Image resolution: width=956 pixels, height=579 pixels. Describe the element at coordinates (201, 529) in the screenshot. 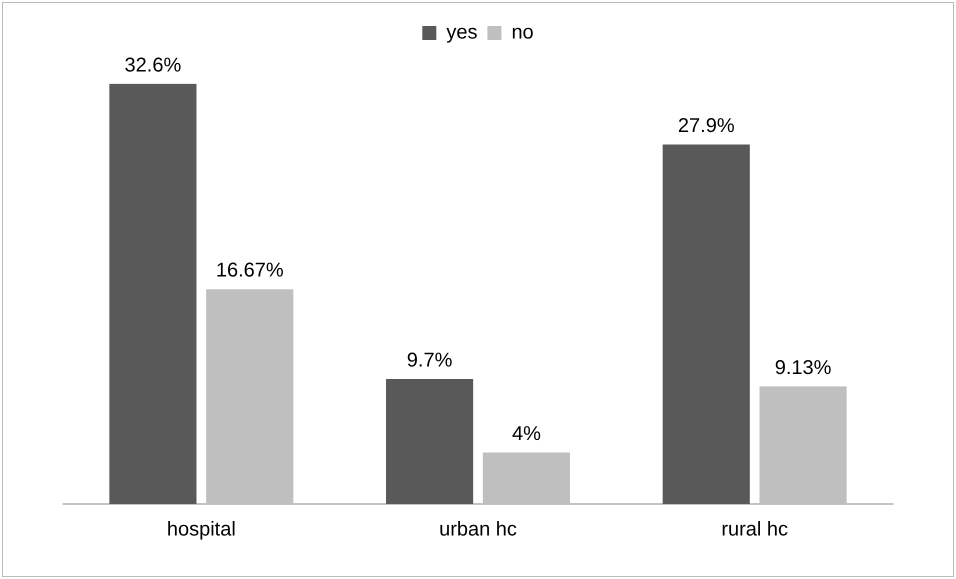

I see `x-tick-label: hospital` at that location.